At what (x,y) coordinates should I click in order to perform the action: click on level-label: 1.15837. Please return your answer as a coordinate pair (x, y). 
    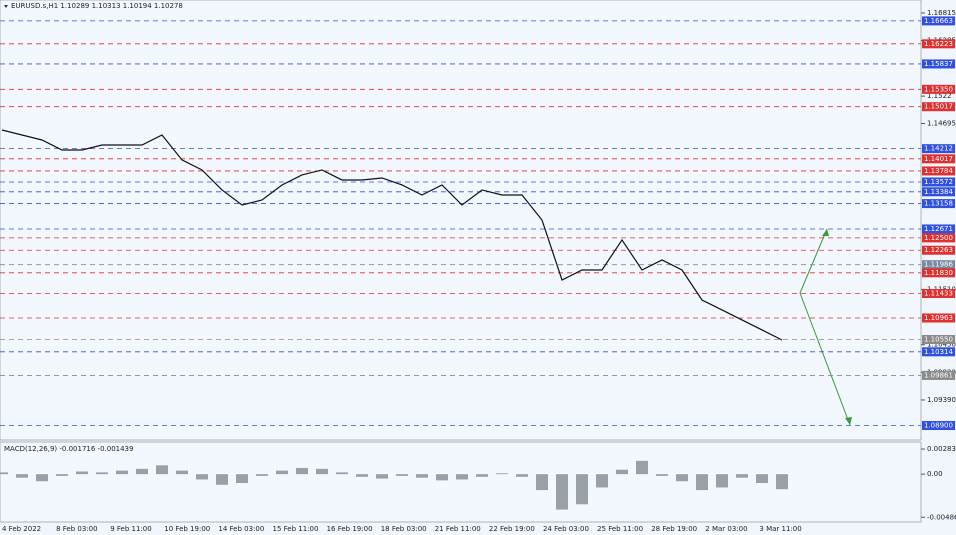
    Looking at the image, I should click on (938, 64).